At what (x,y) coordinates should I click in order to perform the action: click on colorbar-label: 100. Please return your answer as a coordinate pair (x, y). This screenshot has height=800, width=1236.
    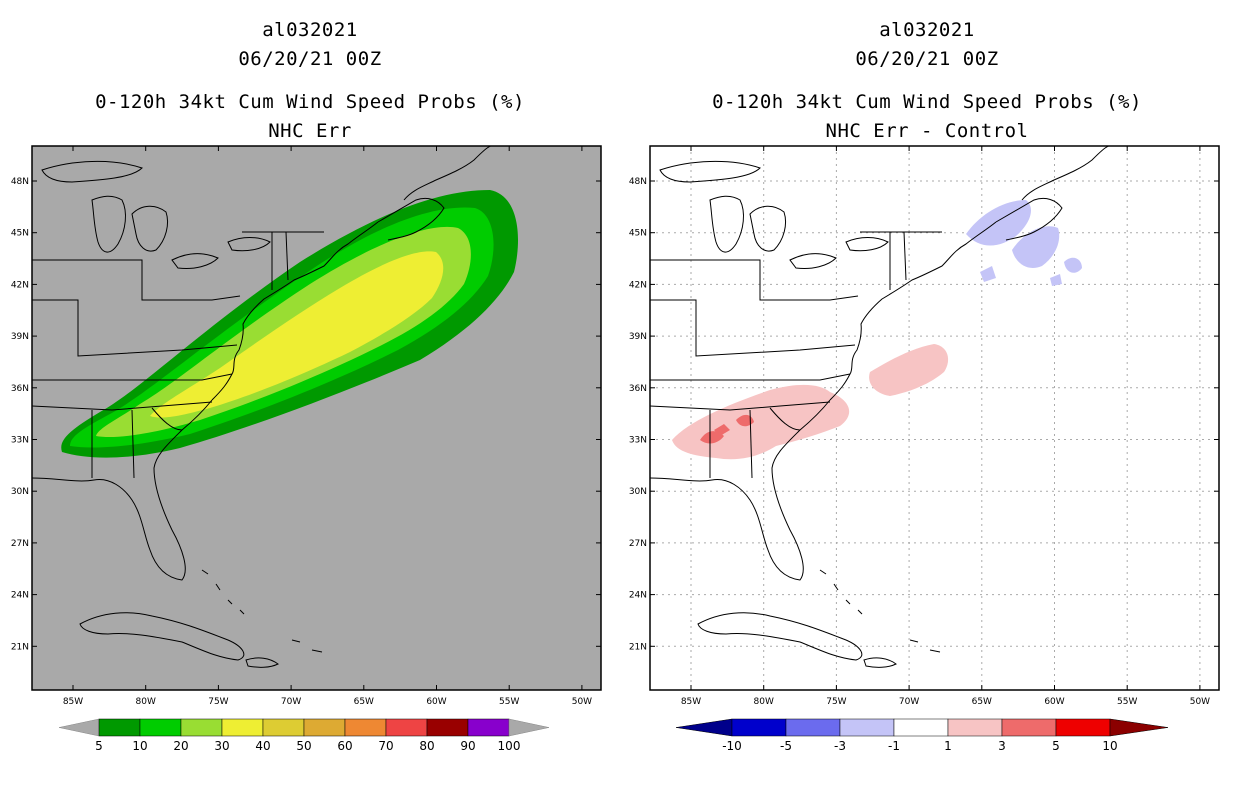
    Looking at the image, I should click on (509, 746).